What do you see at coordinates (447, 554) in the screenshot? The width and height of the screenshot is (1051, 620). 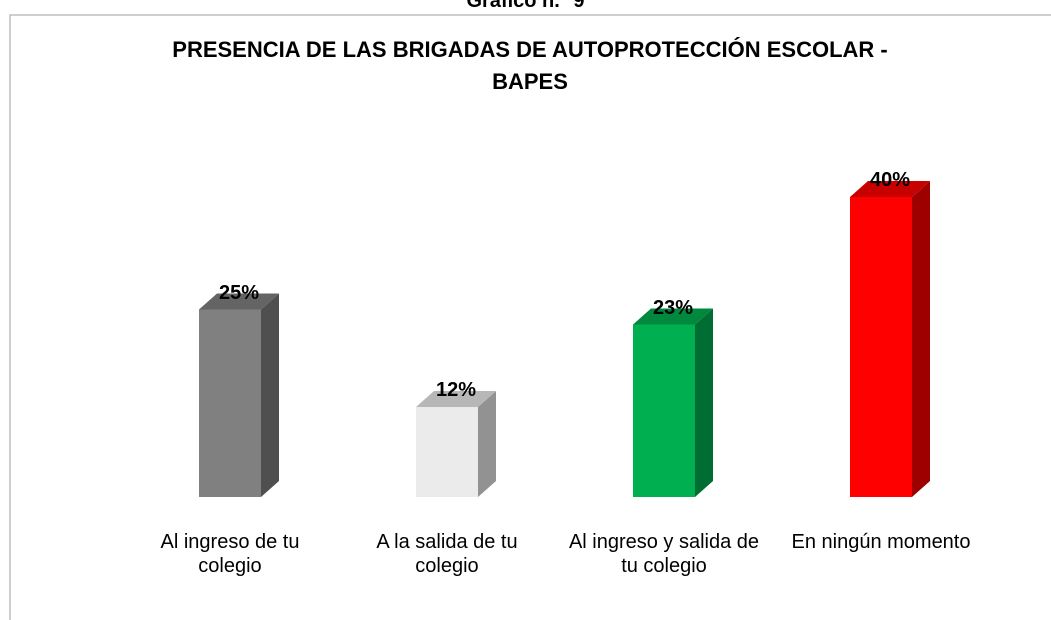 I see `x-tick-label: A la salida de tu colegio` at bounding box center [447, 554].